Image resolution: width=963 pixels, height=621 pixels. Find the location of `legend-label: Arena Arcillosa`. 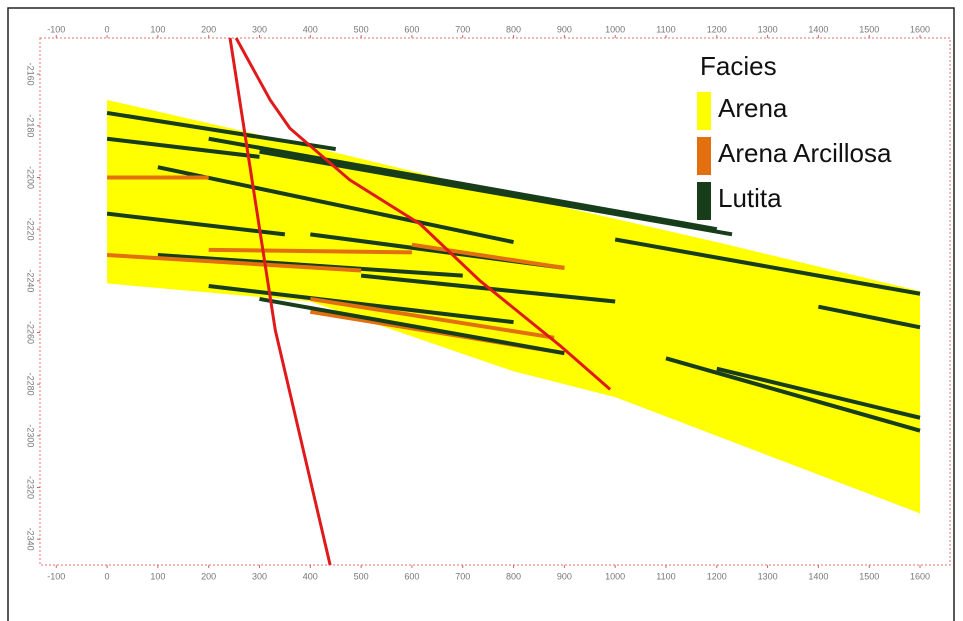

legend-label: Arena Arcillosa is located at coordinates (805, 153).